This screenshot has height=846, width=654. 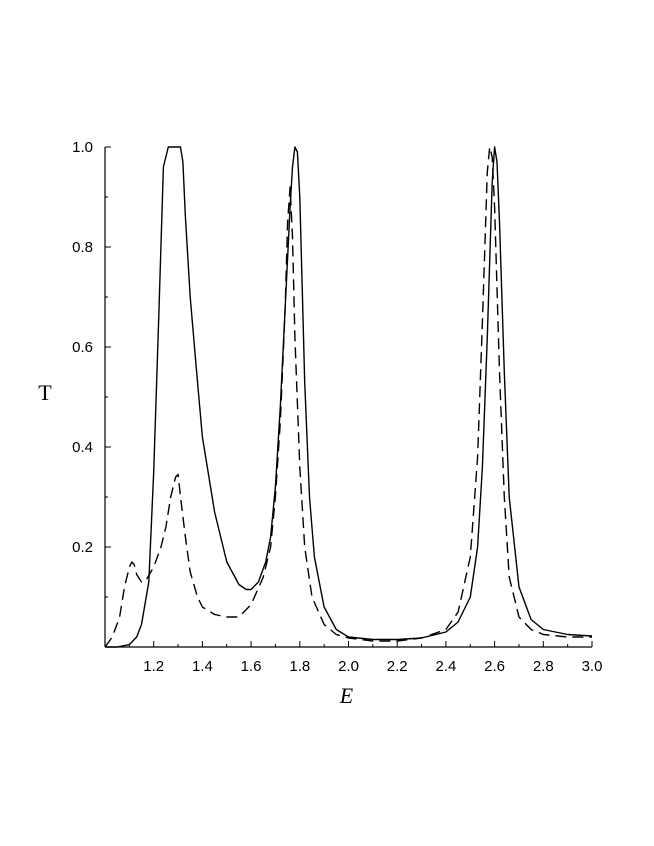 I want to click on y-tick-label: 0.4, so click(x=82, y=447).